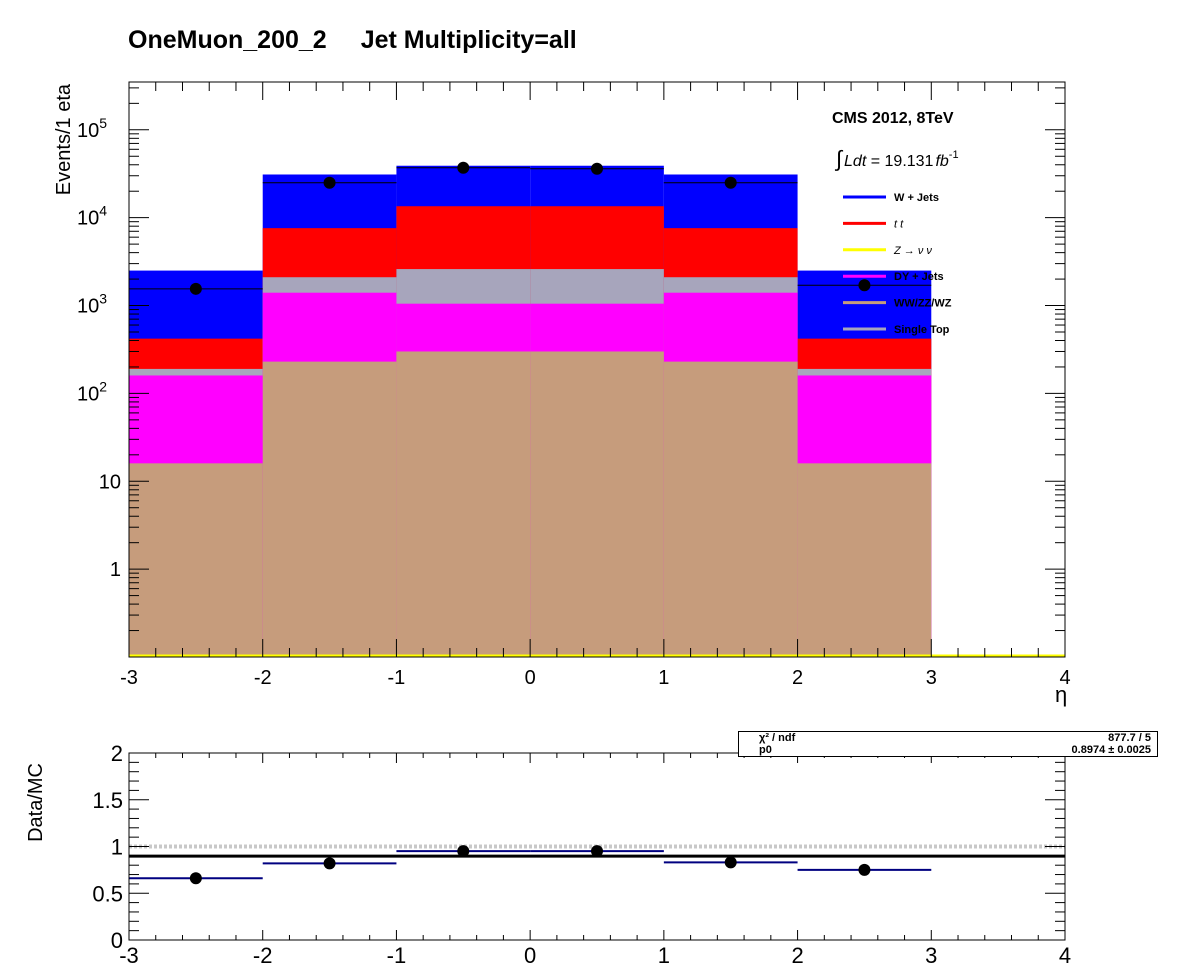 This screenshot has width=1196, height=972. I want to click on legend-label-ttbar: t t, so click(899, 224).